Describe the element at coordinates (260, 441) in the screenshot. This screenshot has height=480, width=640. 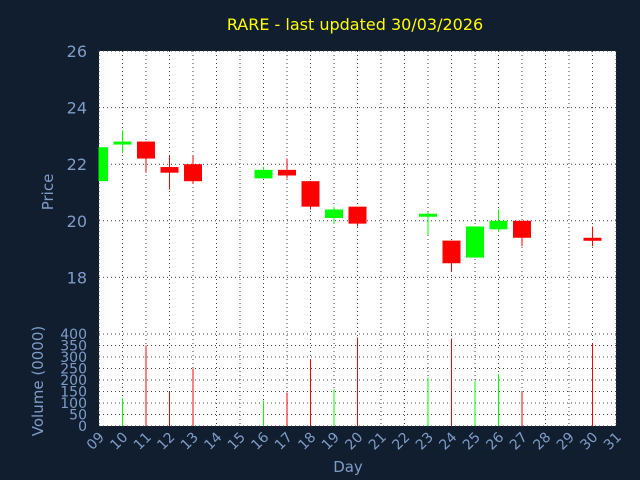
I see `x-tick-label: 16` at that location.